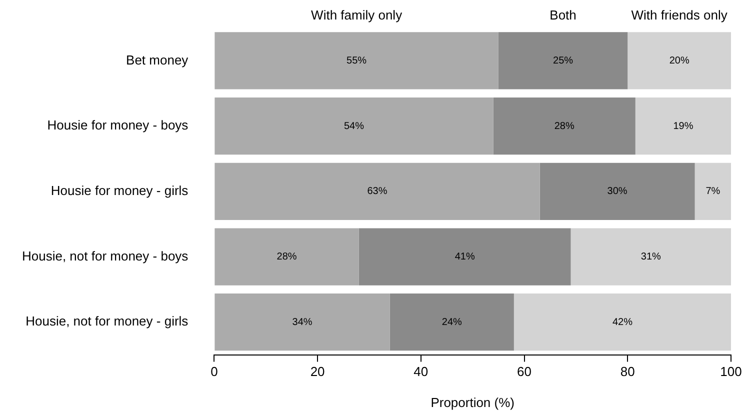 Image resolution: width=745 pixels, height=417 pixels. What do you see at coordinates (119, 190) in the screenshot?
I see `y-tick-label: Housie for money - girls` at bounding box center [119, 190].